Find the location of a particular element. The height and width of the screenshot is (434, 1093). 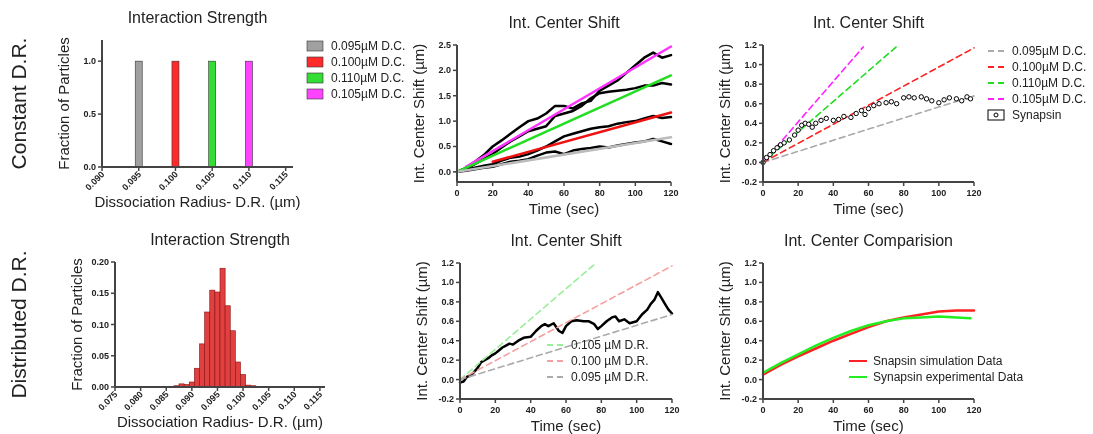

legend-label: Synapsin is located at coordinates (1037, 115).